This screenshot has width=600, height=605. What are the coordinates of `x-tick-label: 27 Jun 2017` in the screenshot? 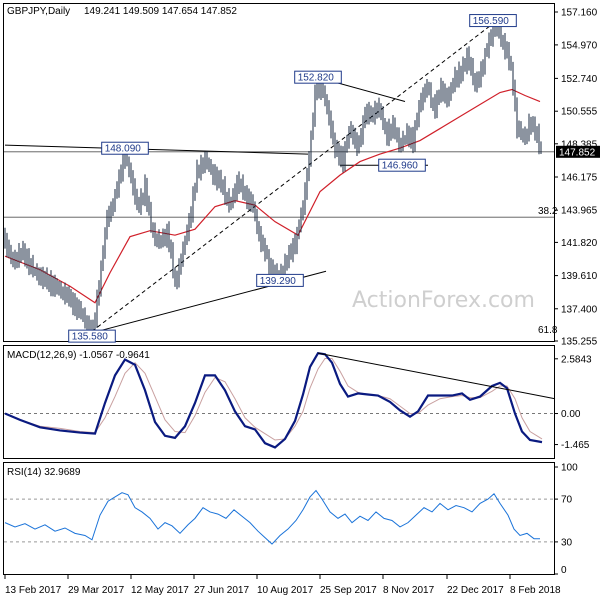 It's located at (221, 590).